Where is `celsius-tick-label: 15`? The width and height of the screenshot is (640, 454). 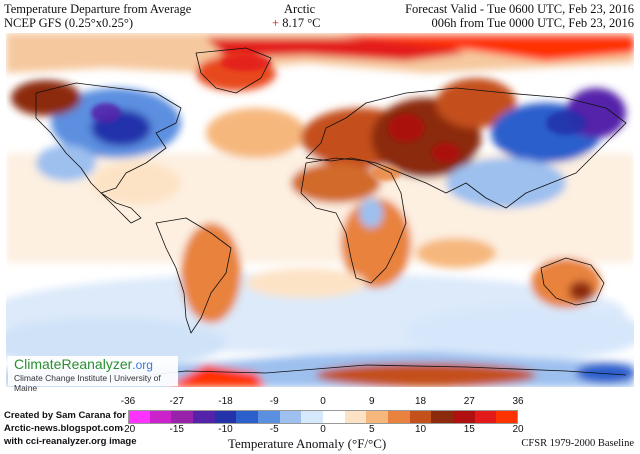
celsius-tick-label: 15 is located at coordinates (469, 429).